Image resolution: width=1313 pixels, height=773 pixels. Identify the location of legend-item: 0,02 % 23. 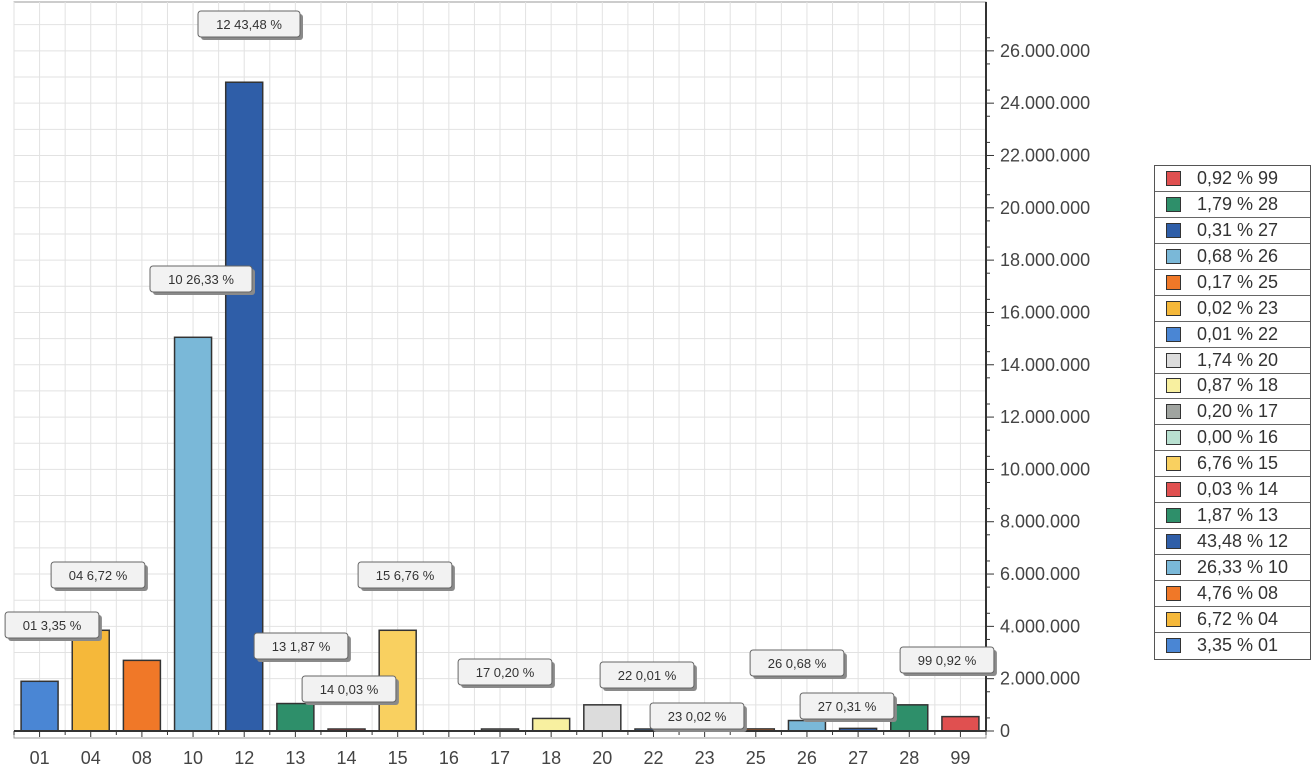
(1232, 309).